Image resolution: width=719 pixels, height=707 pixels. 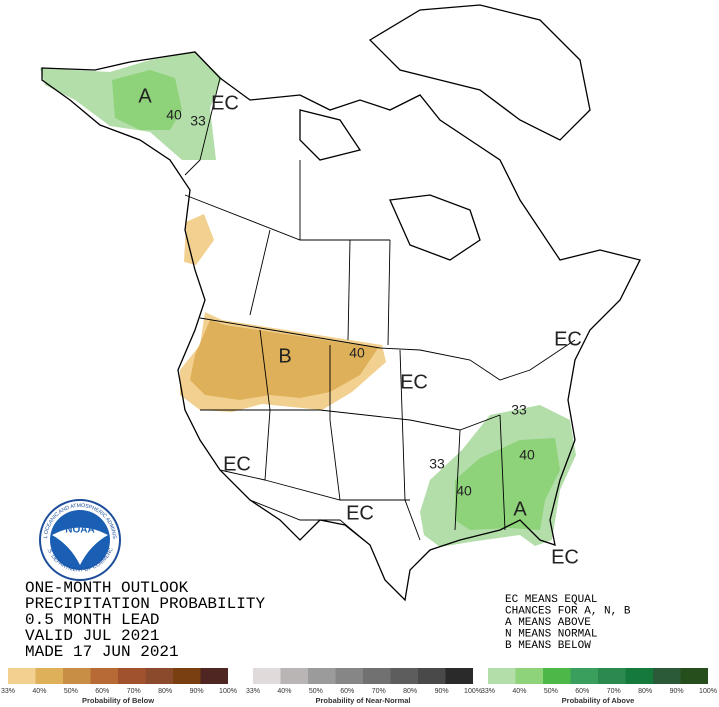 What do you see at coordinates (551, 634) in the screenshot?
I see `key-line: N MEANS NORMAL` at bounding box center [551, 634].